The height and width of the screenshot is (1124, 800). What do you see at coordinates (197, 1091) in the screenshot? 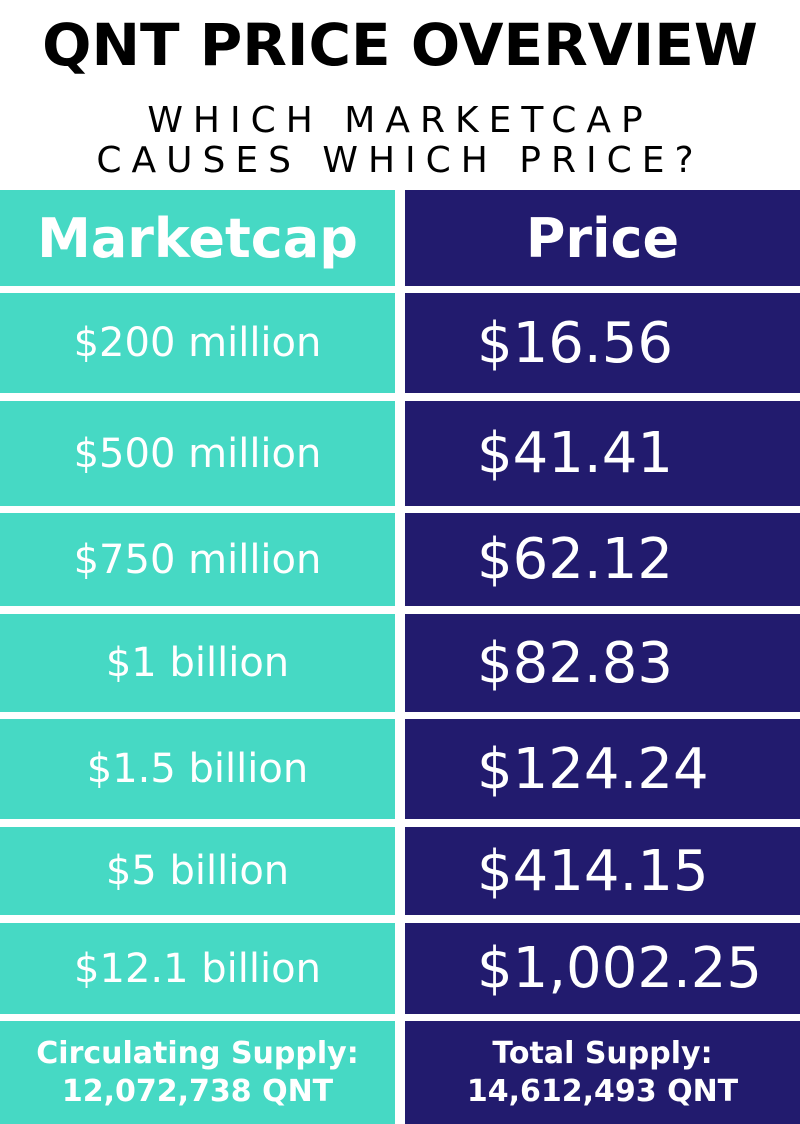
I see `circulating-supply-value: 12,072,738 QNT` at bounding box center [197, 1091].